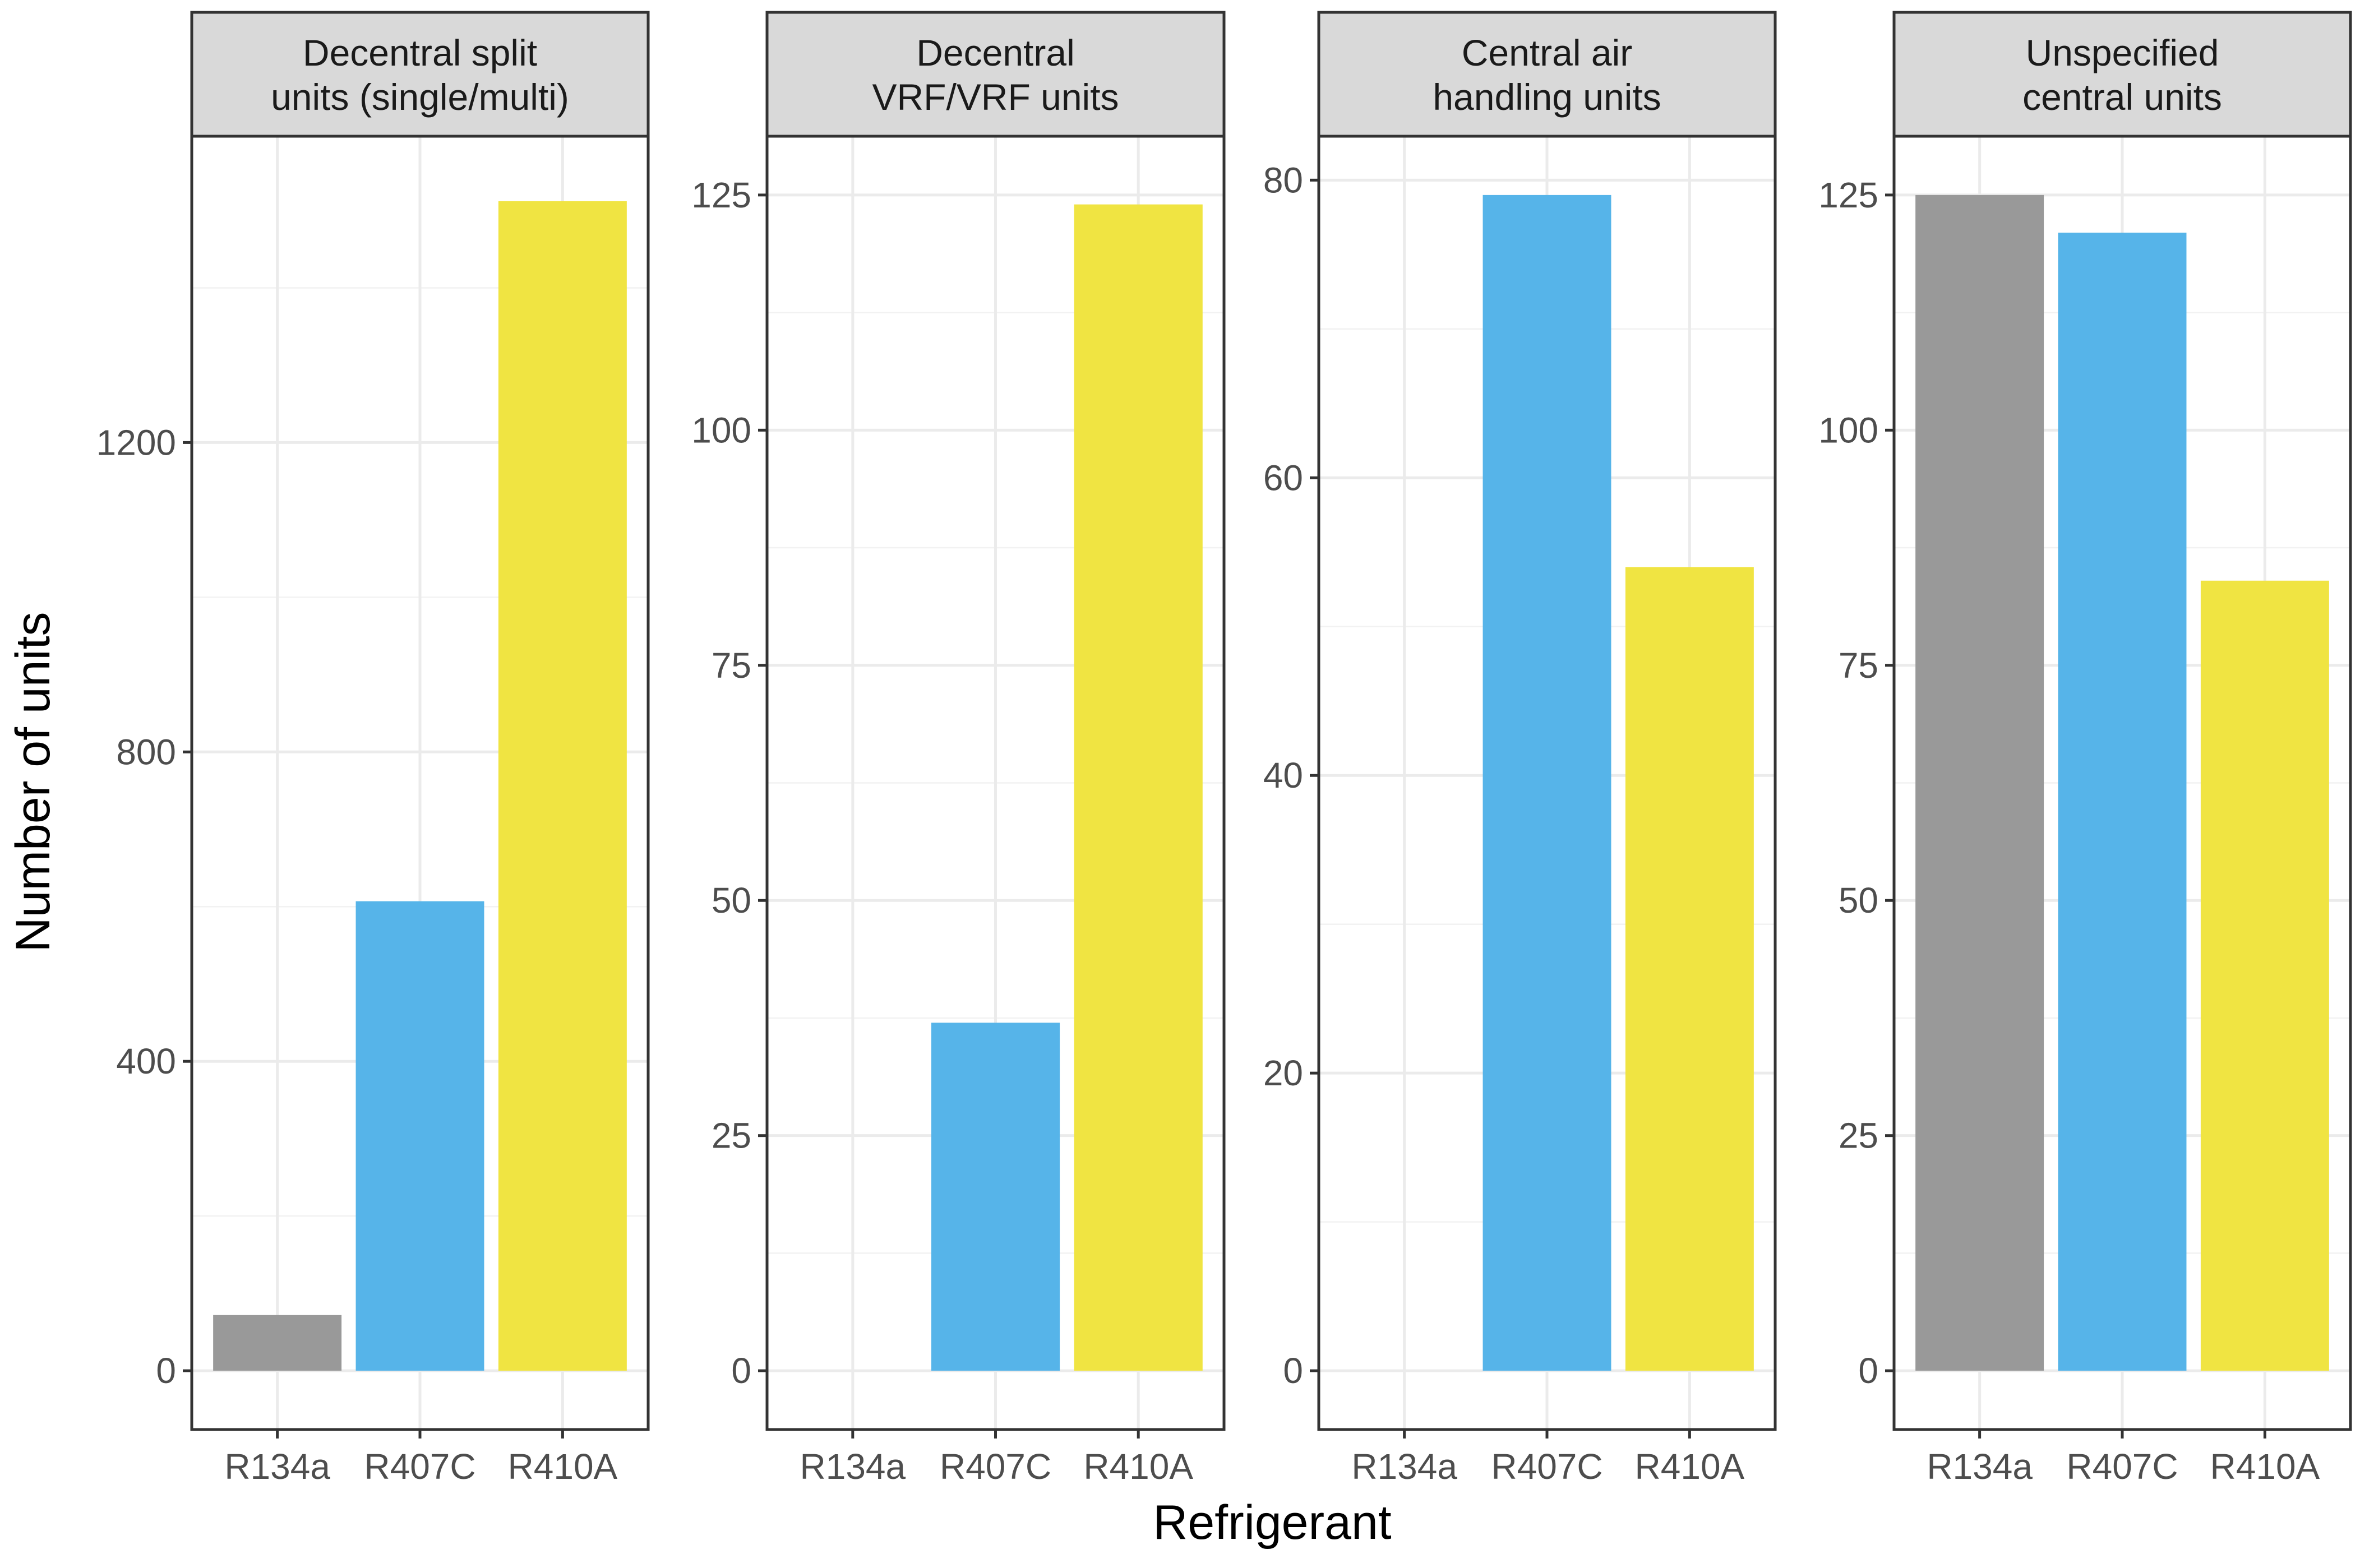  I want to click on y-tick-label: 40, so click(1283, 775).